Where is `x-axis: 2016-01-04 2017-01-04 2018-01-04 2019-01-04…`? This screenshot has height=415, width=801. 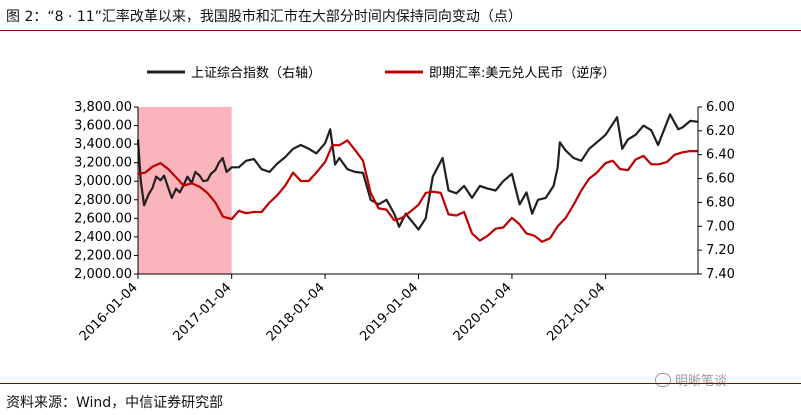
x-axis: 2016-01-04 2017-01-04 2018-01-04 2019-01-04… is located at coordinates (387, 308).